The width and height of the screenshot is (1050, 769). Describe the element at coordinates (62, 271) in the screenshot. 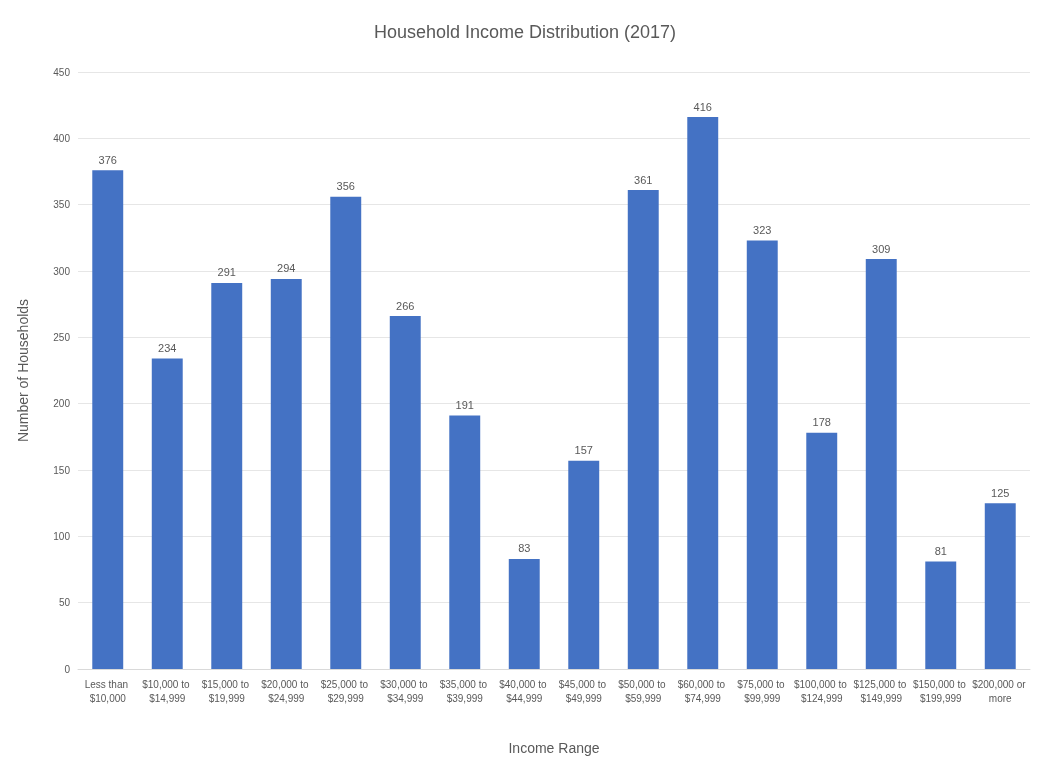

I see `y-tick-label: 300` at that location.